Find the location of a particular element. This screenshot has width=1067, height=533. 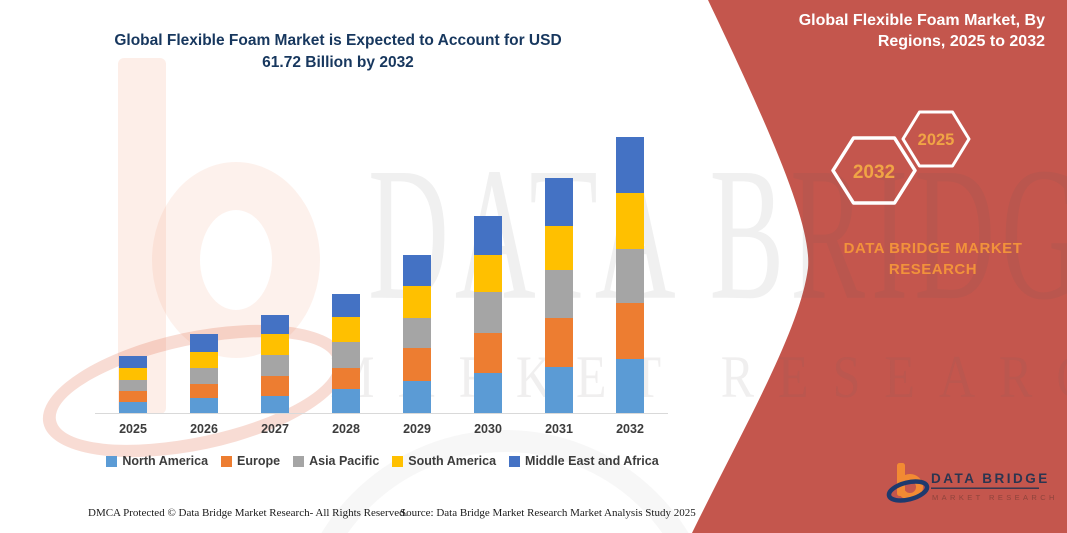

bar-segment-north-america-2026 is located at coordinates (204, 405).